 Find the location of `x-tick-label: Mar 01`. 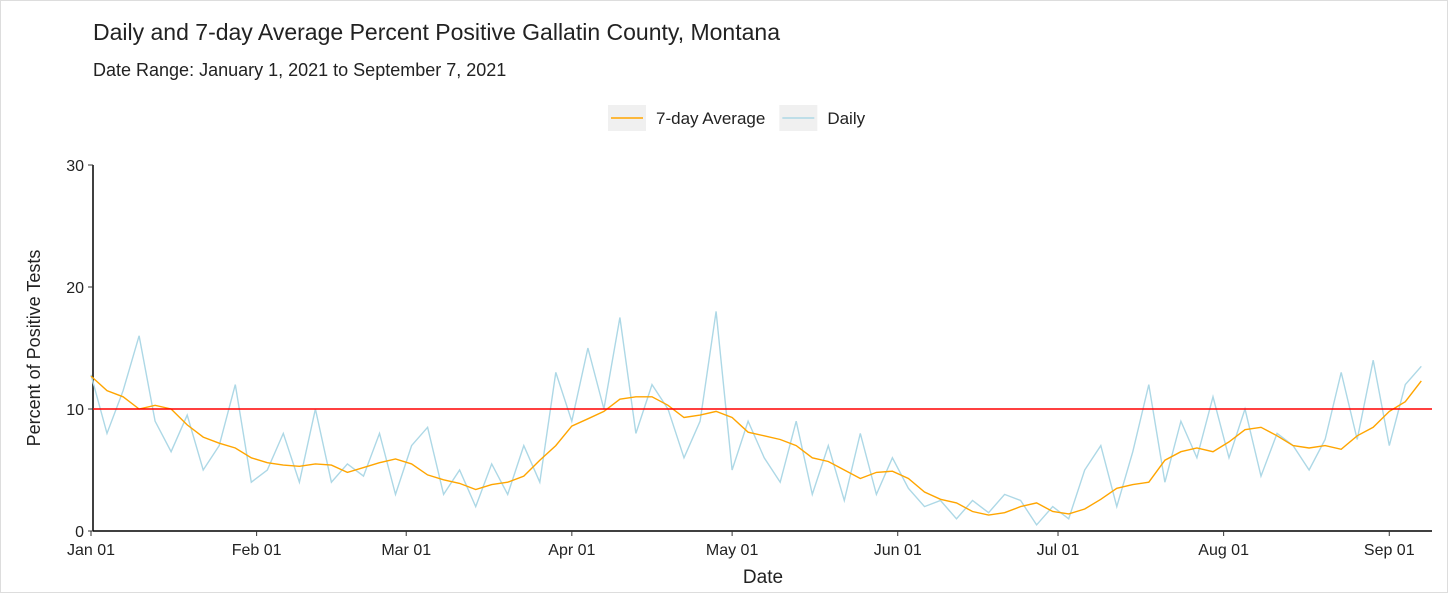

x-tick-label: Mar 01 is located at coordinates (406, 550).